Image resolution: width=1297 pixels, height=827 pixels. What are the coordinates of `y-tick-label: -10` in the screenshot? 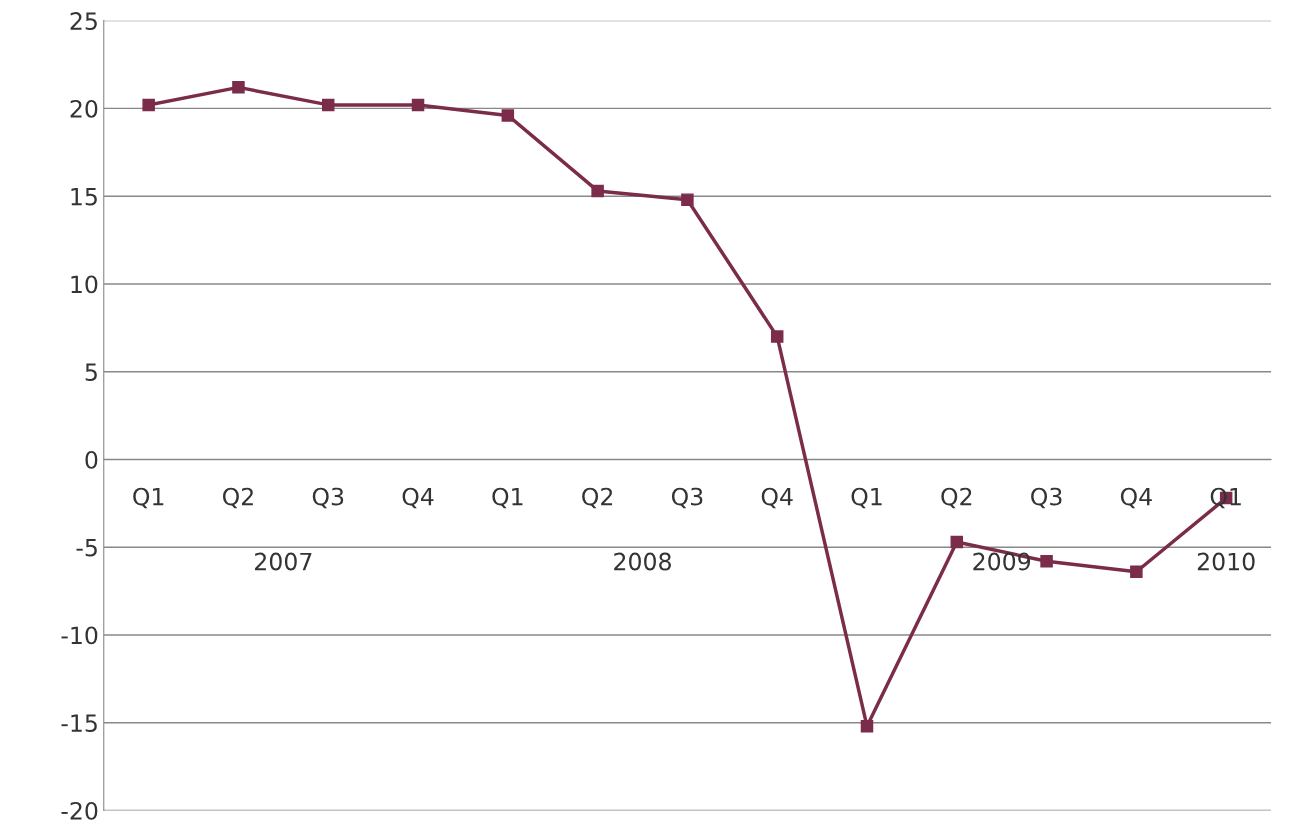 It's located at (79, 635).